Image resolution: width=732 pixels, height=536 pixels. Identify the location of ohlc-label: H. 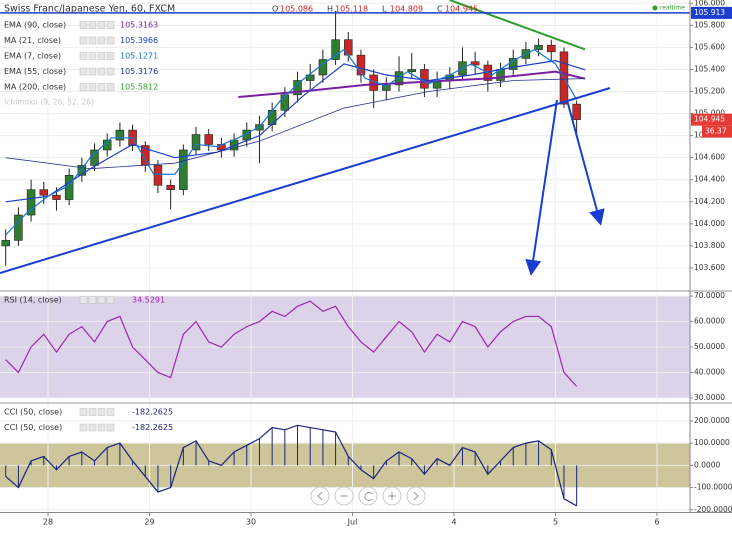
(330, 9).